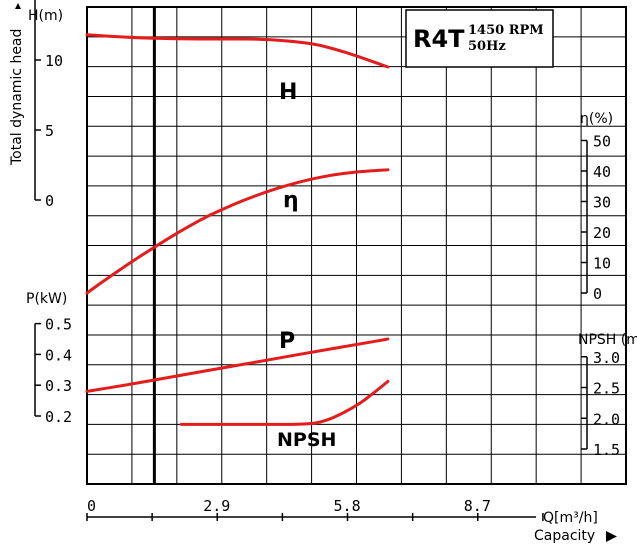 This screenshot has width=637, height=549. I want to click on head-axis-caption: Total dynamic head, so click(17, 84).